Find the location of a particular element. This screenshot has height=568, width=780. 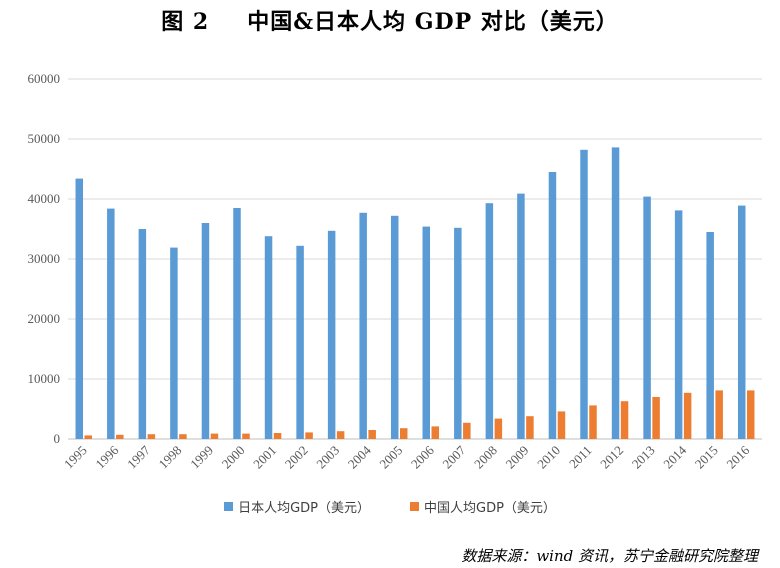

x-tick-label: 1999 is located at coordinates (201, 457).